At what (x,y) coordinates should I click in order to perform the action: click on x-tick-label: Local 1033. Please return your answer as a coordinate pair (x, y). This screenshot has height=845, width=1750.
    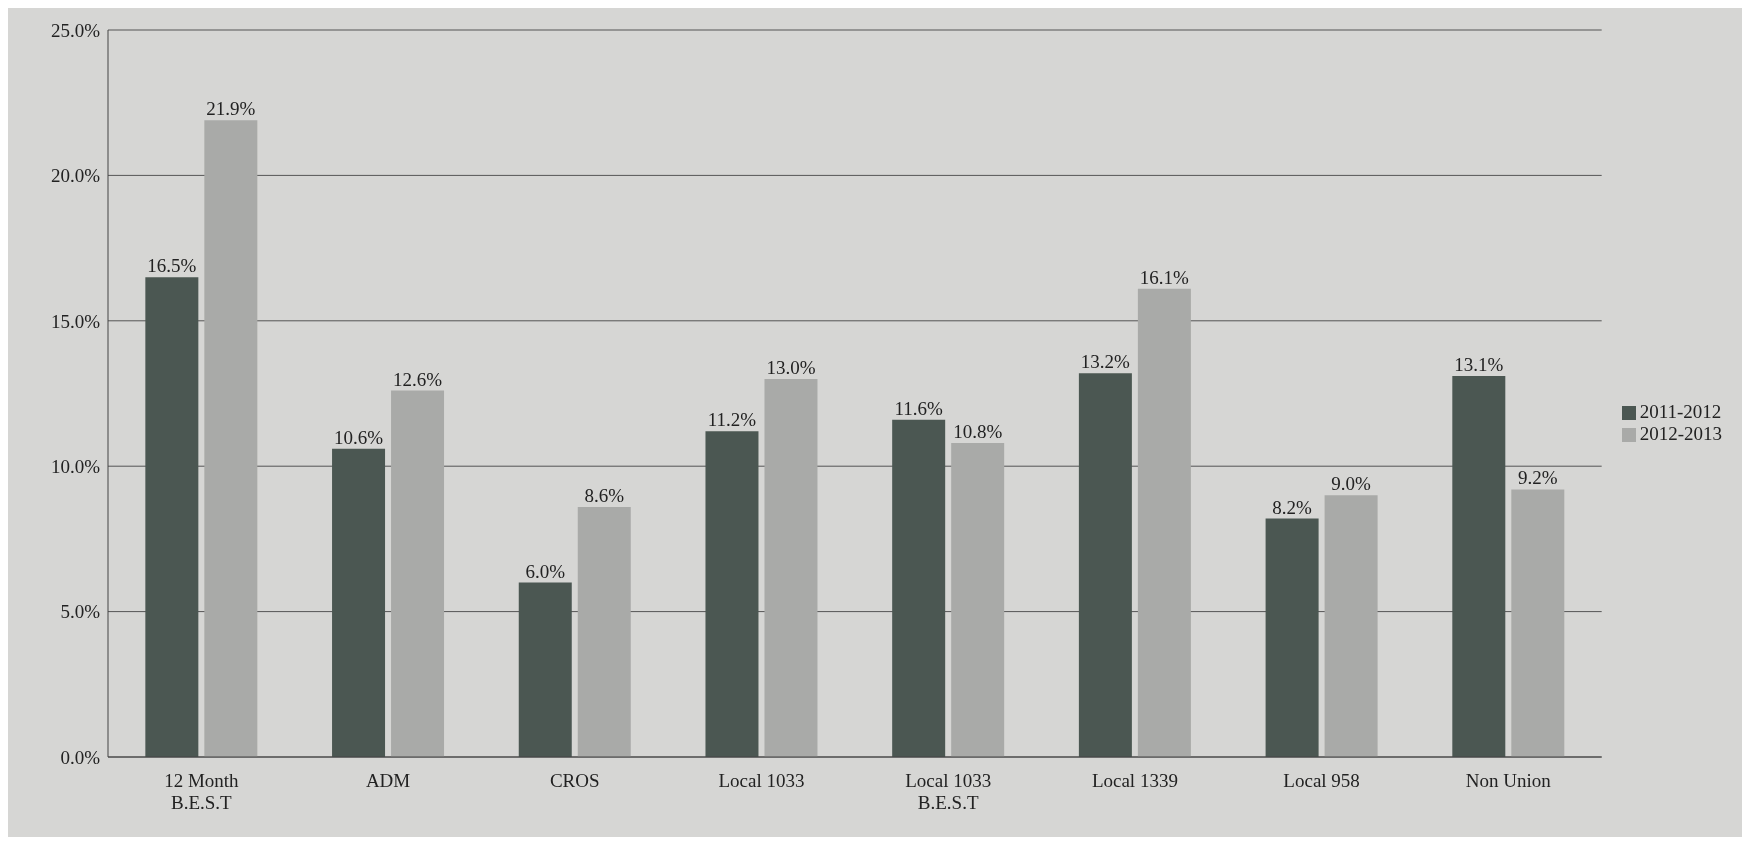
    Looking at the image, I should click on (761, 780).